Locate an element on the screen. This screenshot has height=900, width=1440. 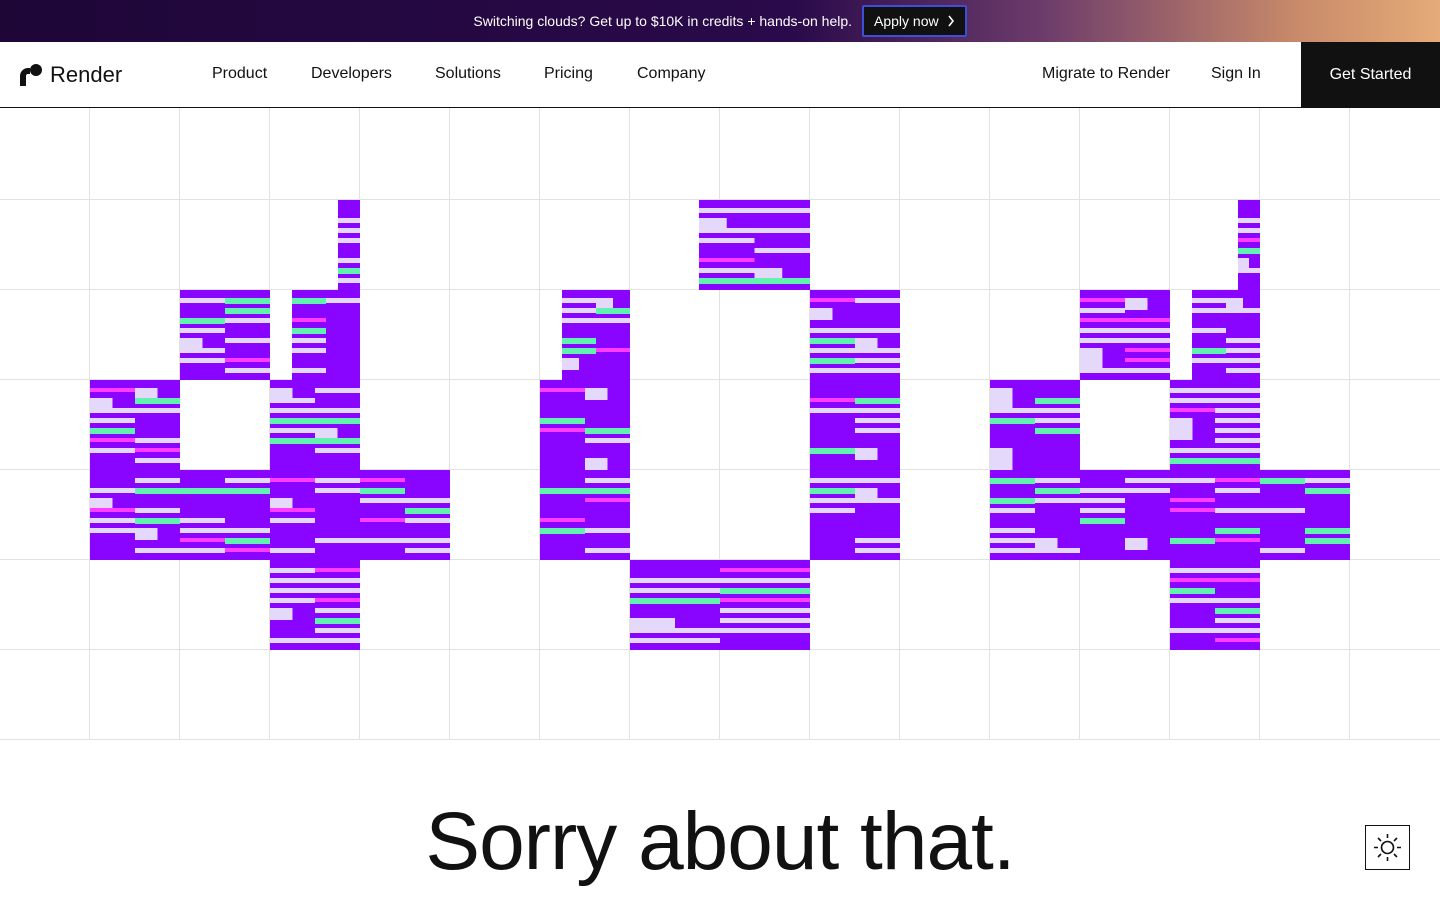
nav-link: Company is located at coordinates (671, 73).